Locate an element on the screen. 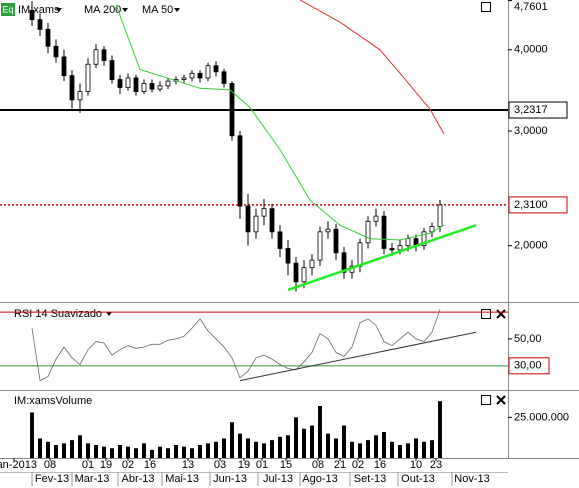 The height and width of the screenshot is (488, 579). moving-average is located at coordinates (372, 67).